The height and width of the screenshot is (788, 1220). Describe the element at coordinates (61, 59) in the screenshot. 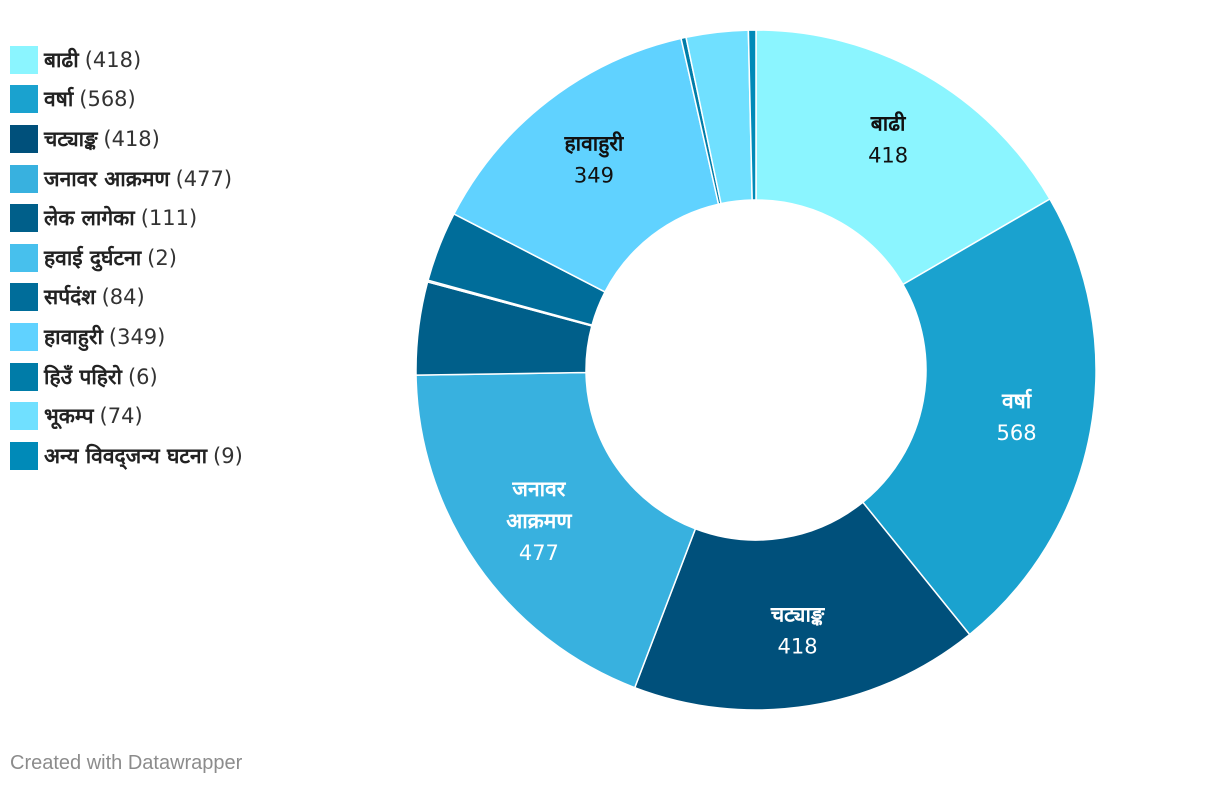

I see `legend-label: बाढी` at that location.